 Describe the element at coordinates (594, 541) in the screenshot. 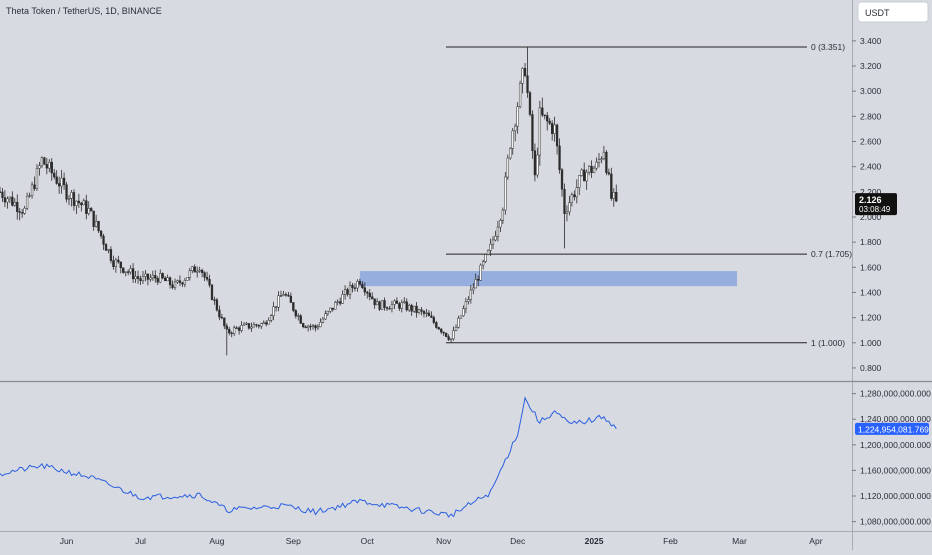

I see `time-tick-label: 2025` at that location.